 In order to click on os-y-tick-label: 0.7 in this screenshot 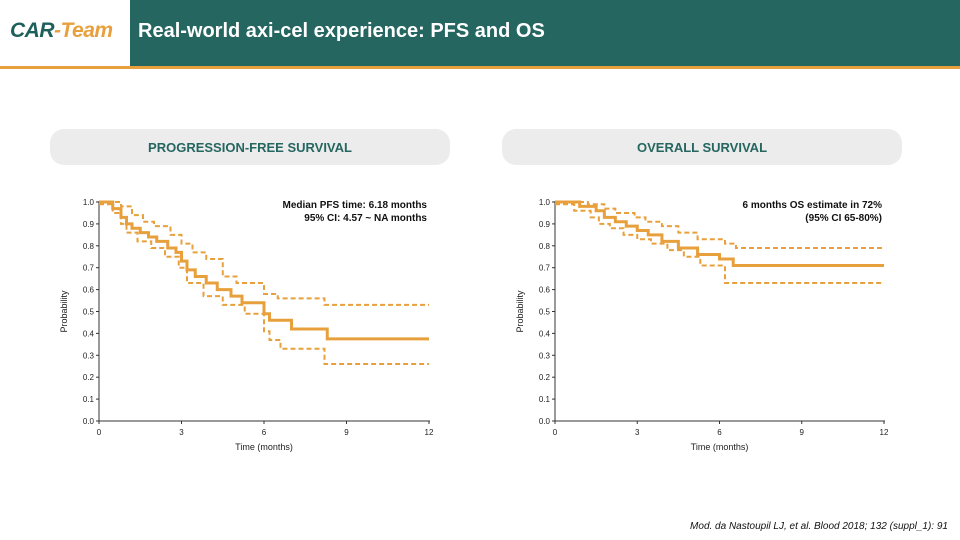, I will do `click(545, 268)`.